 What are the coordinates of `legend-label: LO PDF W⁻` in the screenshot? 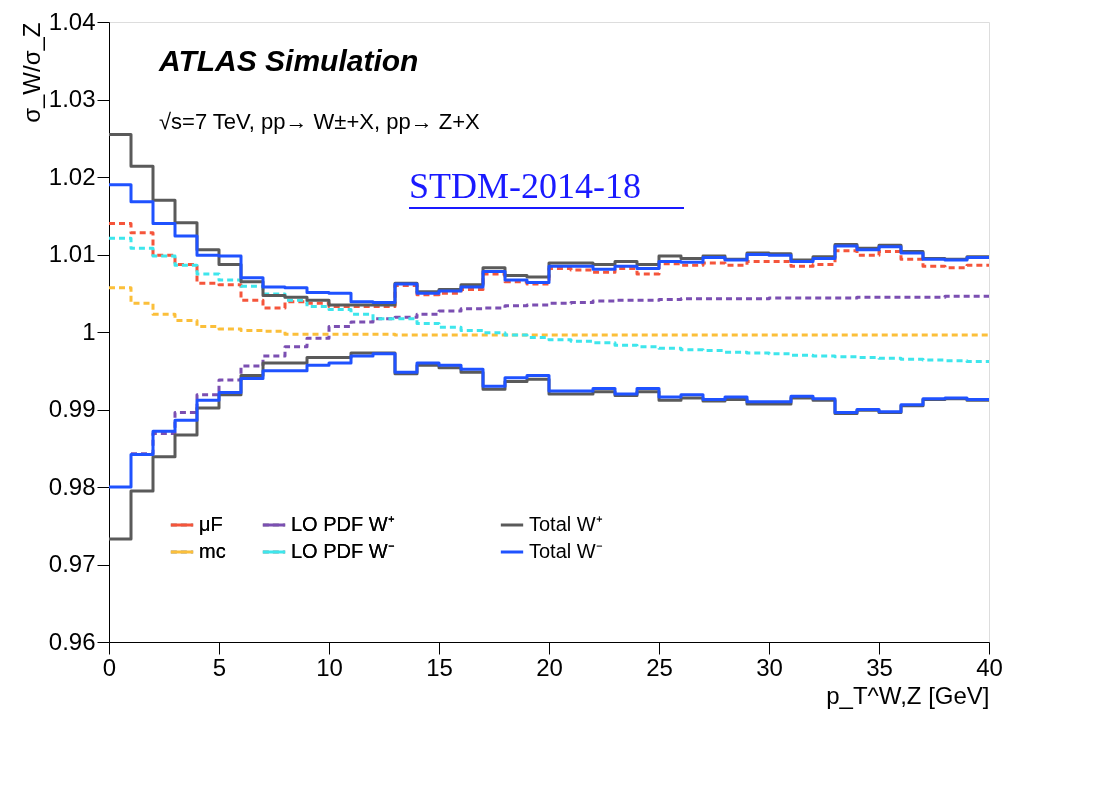 It's located at (343, 551).